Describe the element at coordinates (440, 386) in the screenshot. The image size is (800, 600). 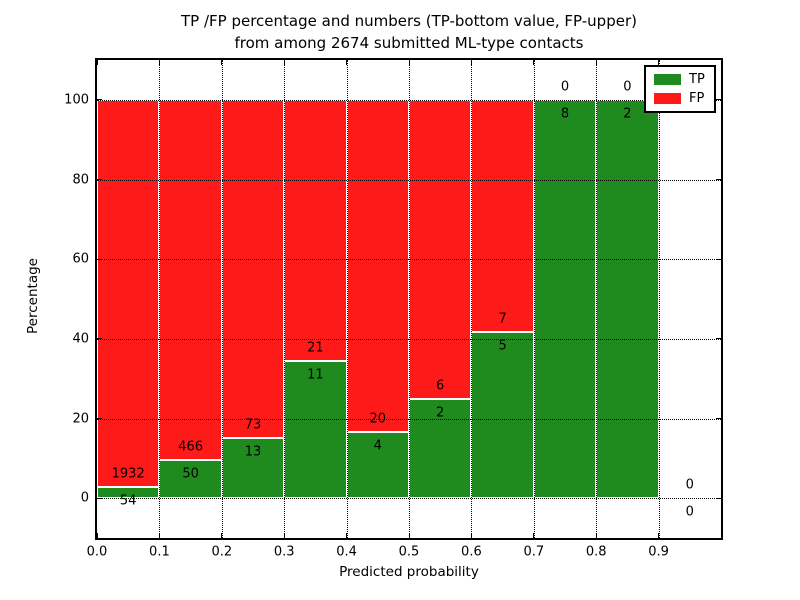
I see `fp-count-label: 6` at that location.